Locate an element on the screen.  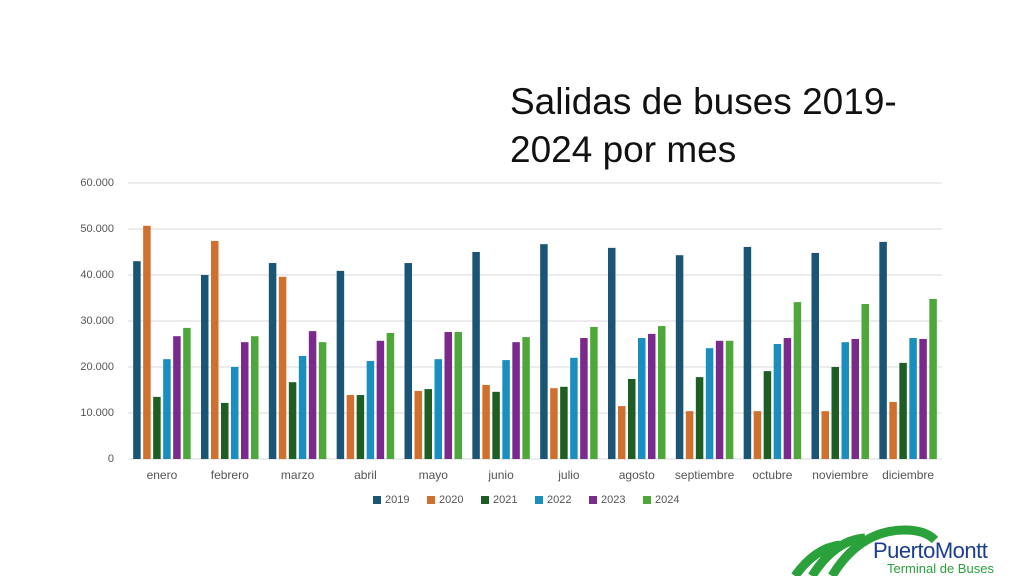
y-tick-label: 0 is located at coordinates (111, 459).